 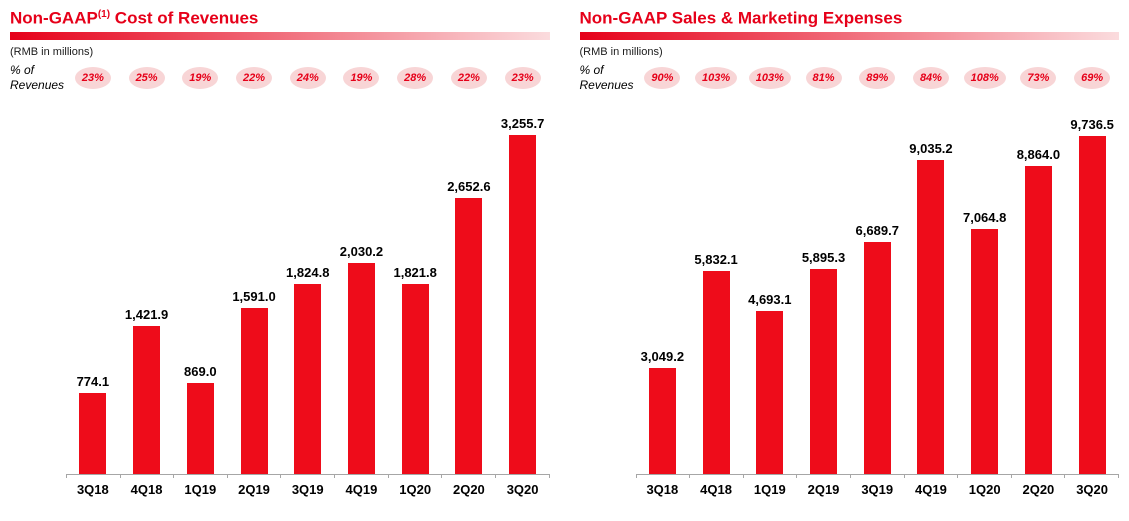 I want to click on bar-value-label: 9,035.2, so click(x=931, y=149).